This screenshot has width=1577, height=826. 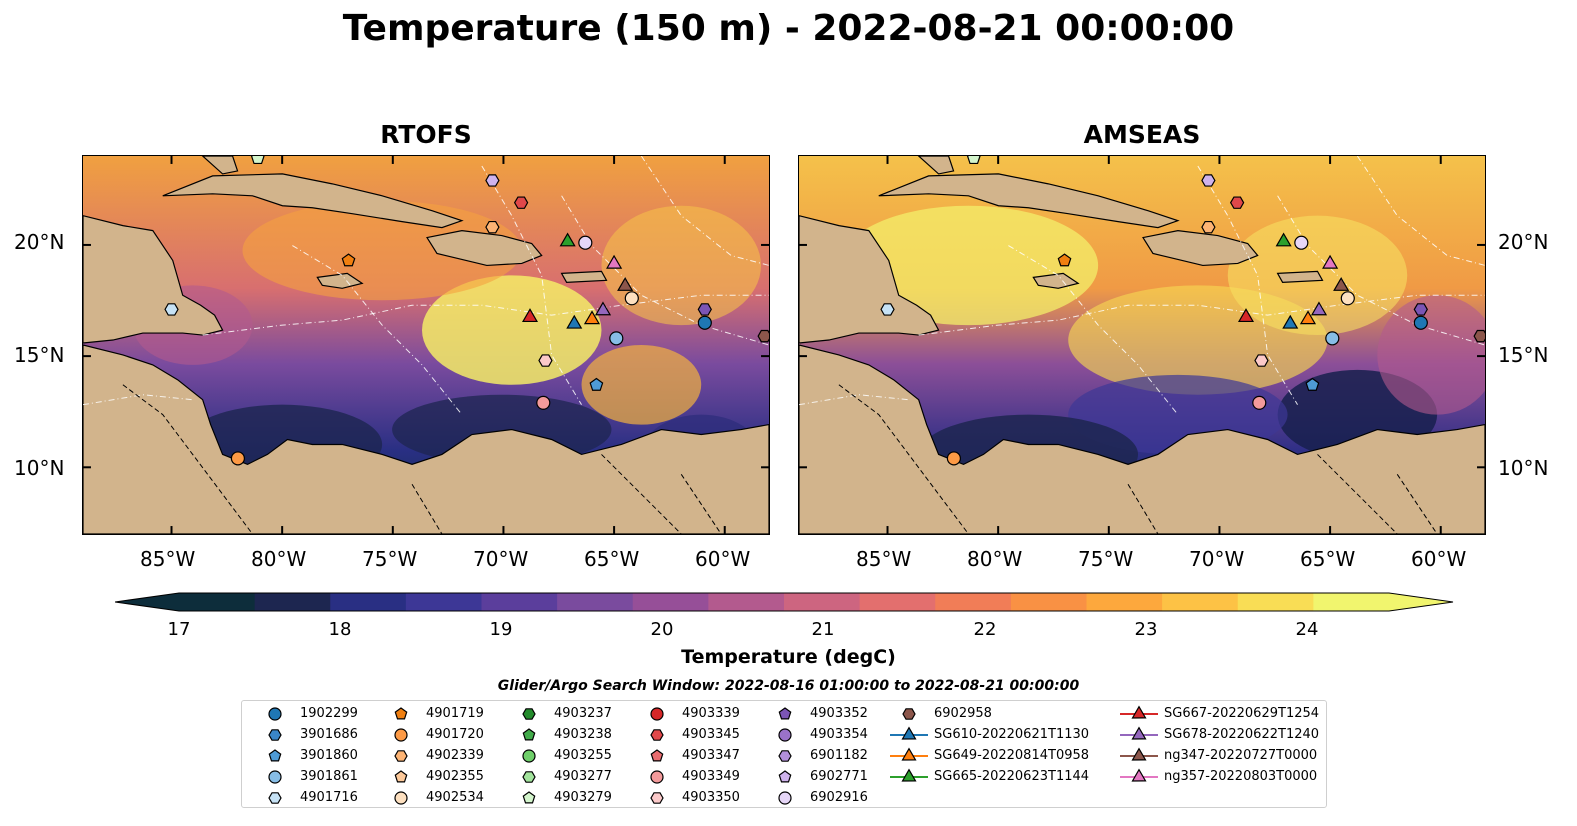 What do you see at coordinates (788, 657) in the screenshot?
I see `colorbar-label: Temperature (degC)` at bounding box center [788, 657].